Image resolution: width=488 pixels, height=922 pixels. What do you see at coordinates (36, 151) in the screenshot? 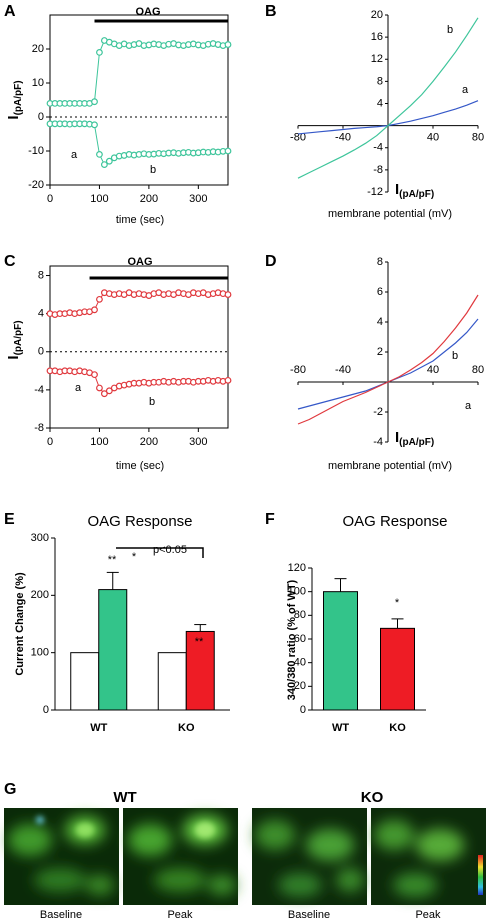
I see `y-tick-label: -10` at bounding box center [36, 151].